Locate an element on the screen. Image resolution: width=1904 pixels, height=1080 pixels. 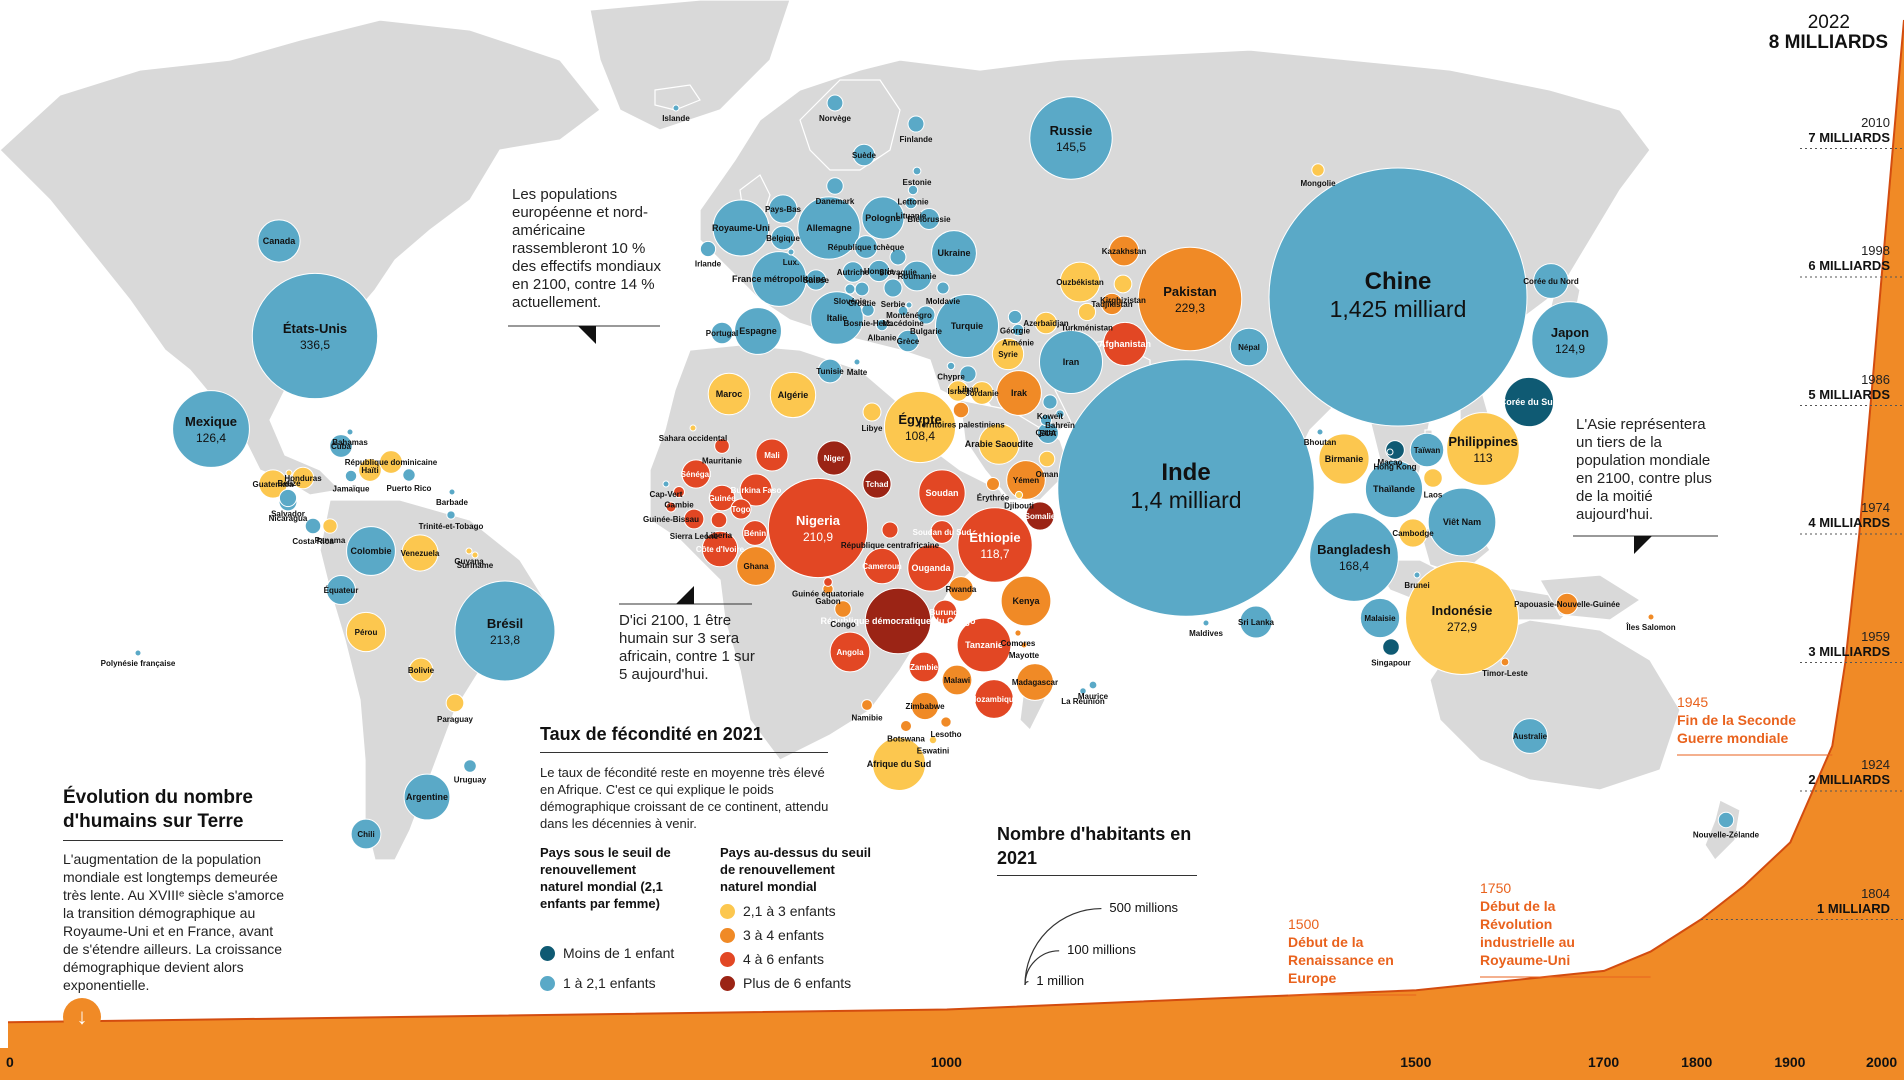
land-north-america is located at coordinates (300, 257).